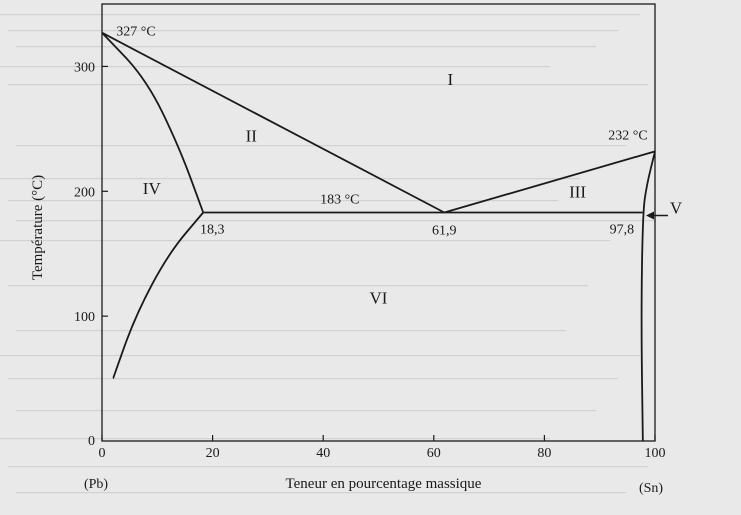 This screenshot has width=741, height=515. What do you see at coordinates (655, 453) in the screenshot?
I see `x-tick-label: 100` at bounding box center [655, 453].